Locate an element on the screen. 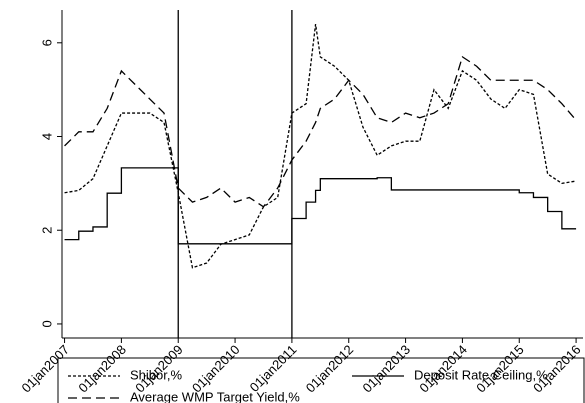 The width and height of the screenshot is (585, 403). x-tick-label: 01jan2008 is located at coordinates (102, 369).